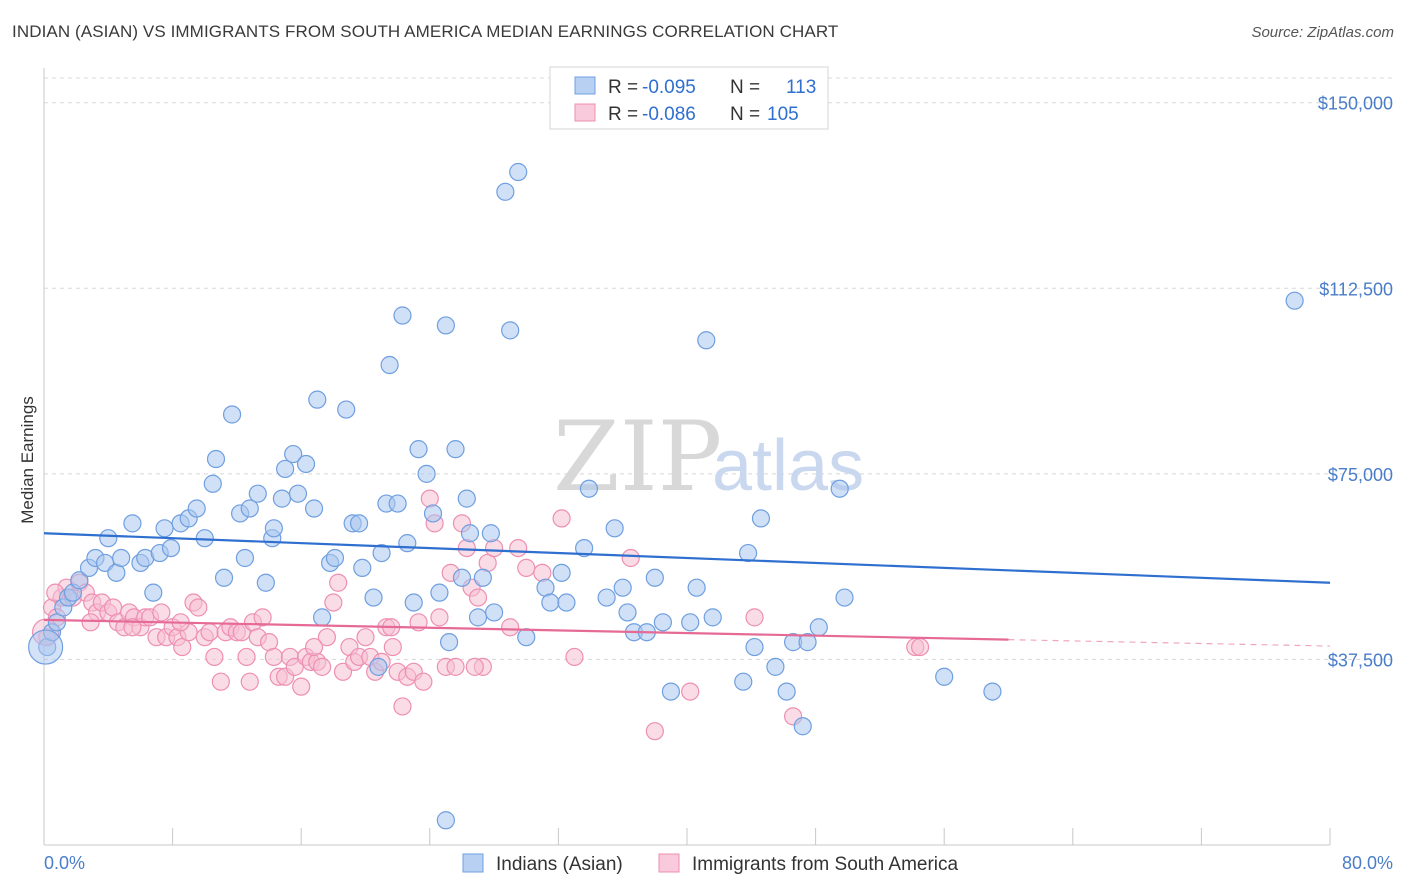 The height and width of the screenshot is (892, 1406). What do you see at coordinates (1169, 643) in the screenshot?
I see `pink-trend-line-extrapolated` at bounding box center [1169, 643].